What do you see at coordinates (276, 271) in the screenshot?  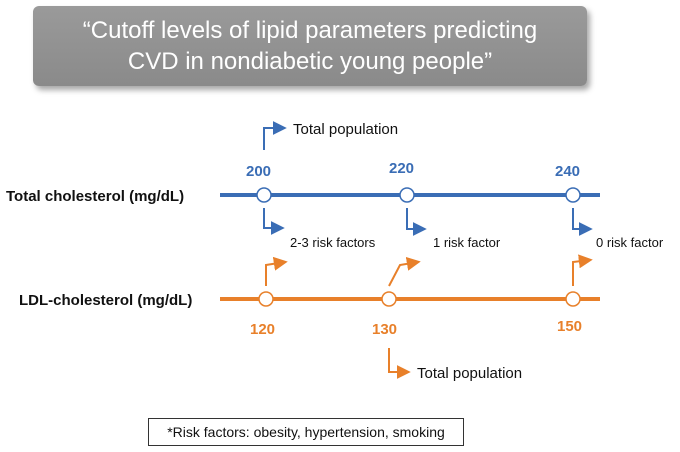 I see `ldl-120-up-arrow` at bounding box center [276, 271].